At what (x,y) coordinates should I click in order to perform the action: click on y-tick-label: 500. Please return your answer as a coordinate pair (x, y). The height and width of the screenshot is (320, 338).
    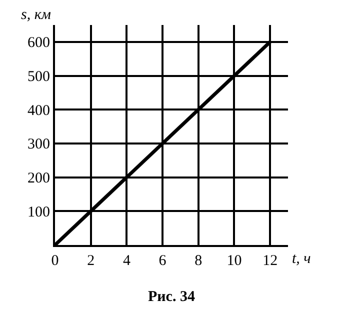
    Looking at the image, I should click on (39, 77).